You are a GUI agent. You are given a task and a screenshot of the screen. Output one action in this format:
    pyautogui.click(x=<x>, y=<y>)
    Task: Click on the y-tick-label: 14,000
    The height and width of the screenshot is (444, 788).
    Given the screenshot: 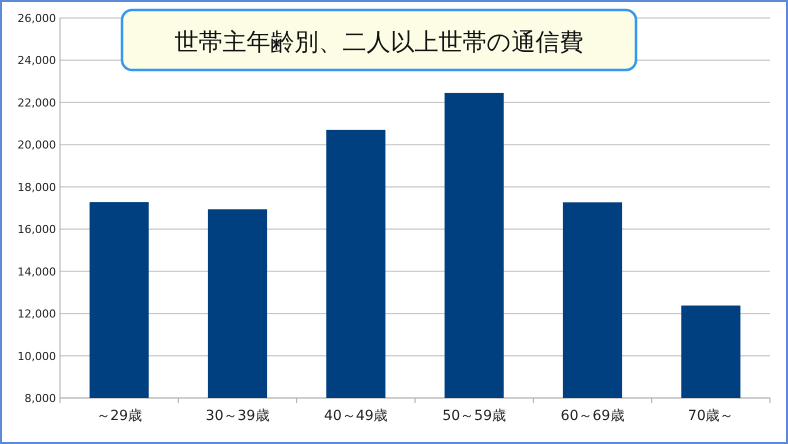 What is the action you would take?
    pyautogui.click(x=37, y=271)
    